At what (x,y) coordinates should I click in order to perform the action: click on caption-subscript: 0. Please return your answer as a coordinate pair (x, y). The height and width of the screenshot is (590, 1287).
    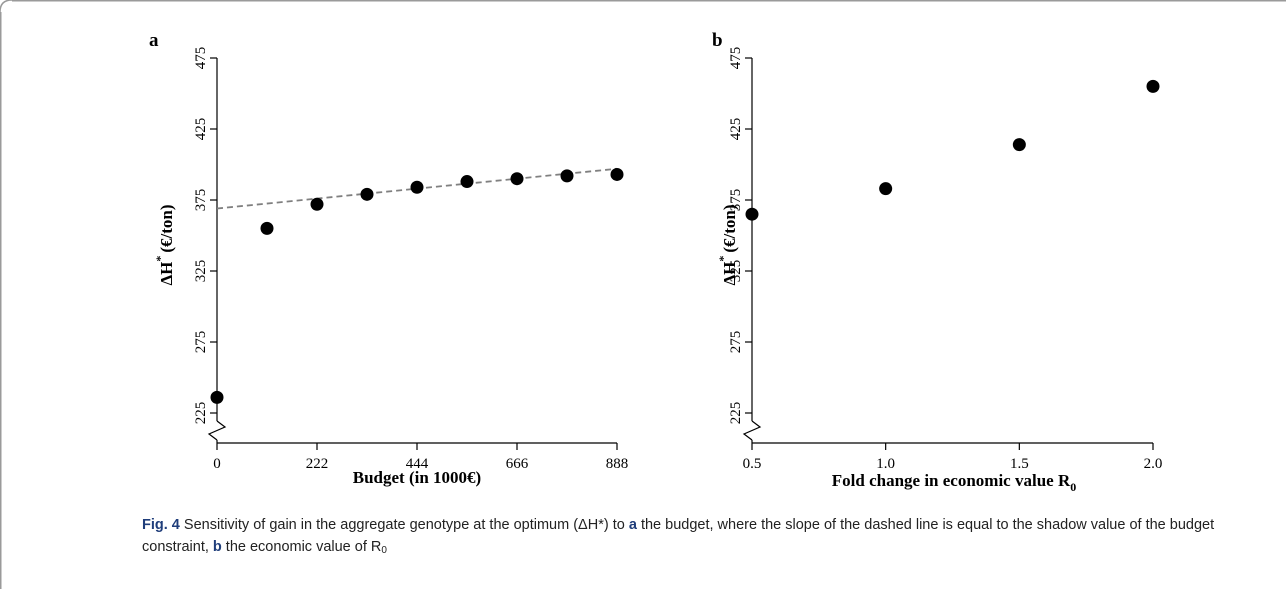
    Looking at the image, I should click on (384, 550).